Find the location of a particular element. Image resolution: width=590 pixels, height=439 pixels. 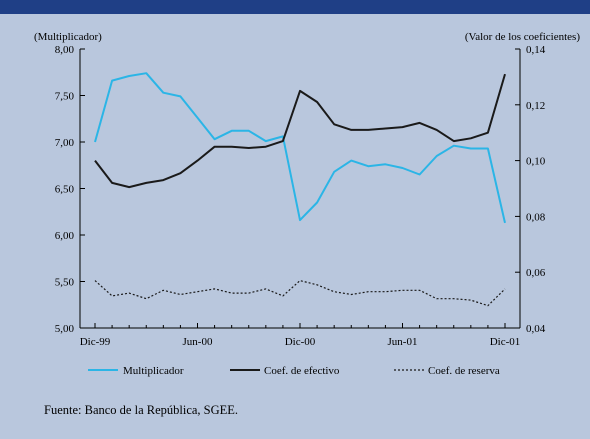

left-tick-label: 5,00 is located at coordinates (65, 329).